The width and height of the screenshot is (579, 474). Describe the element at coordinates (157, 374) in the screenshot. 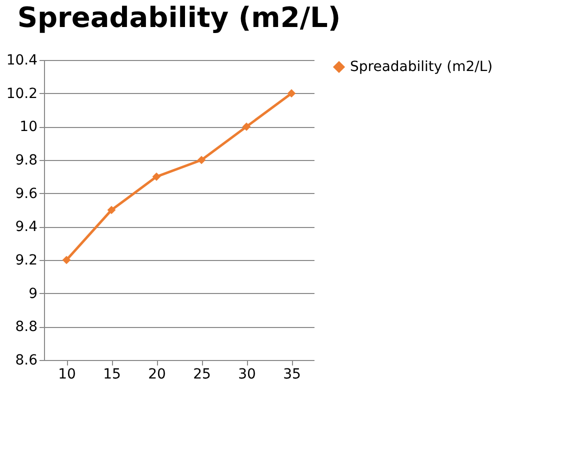

I see `x-tick-label: 20` at that location.